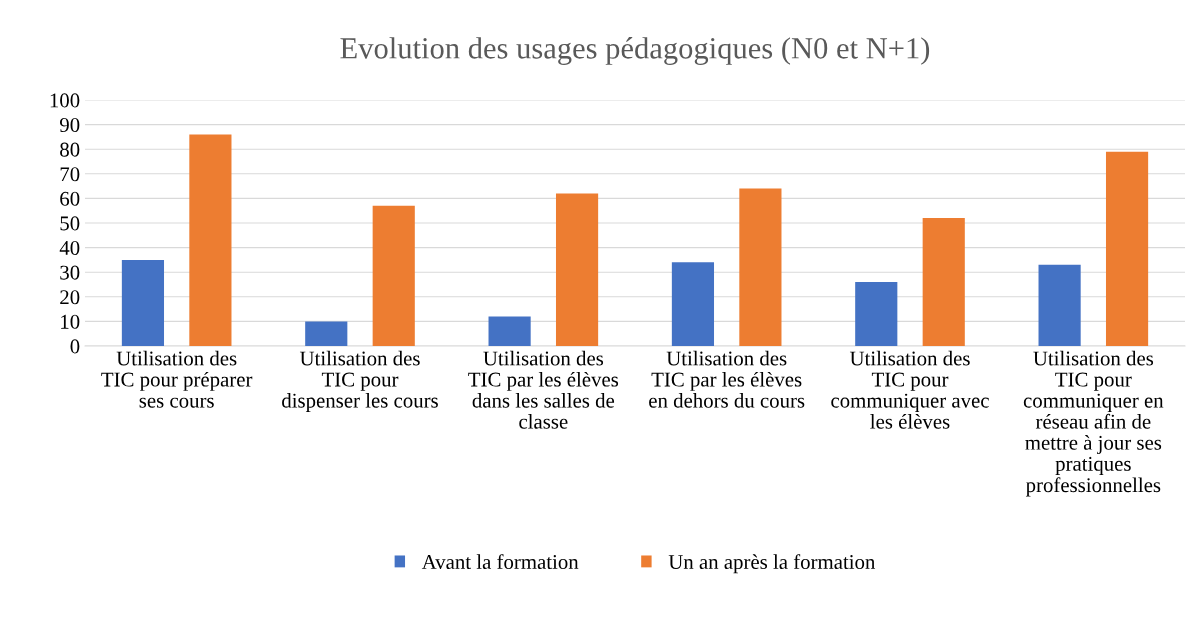 This screenshot has width=1198, height=621. I want to click on x-tick-label: Utilisation des TIC par les élèves dans les salles de classe, so click(543, 389).